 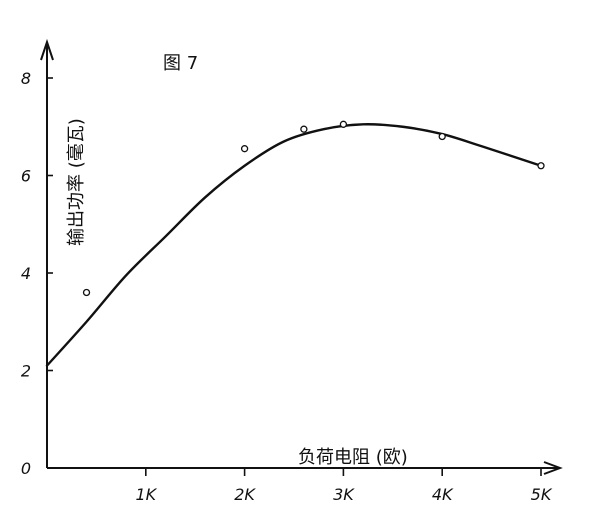 I want to click on y-axis-label: 输出功率 (毫瓦), so click(x=76, y=182).